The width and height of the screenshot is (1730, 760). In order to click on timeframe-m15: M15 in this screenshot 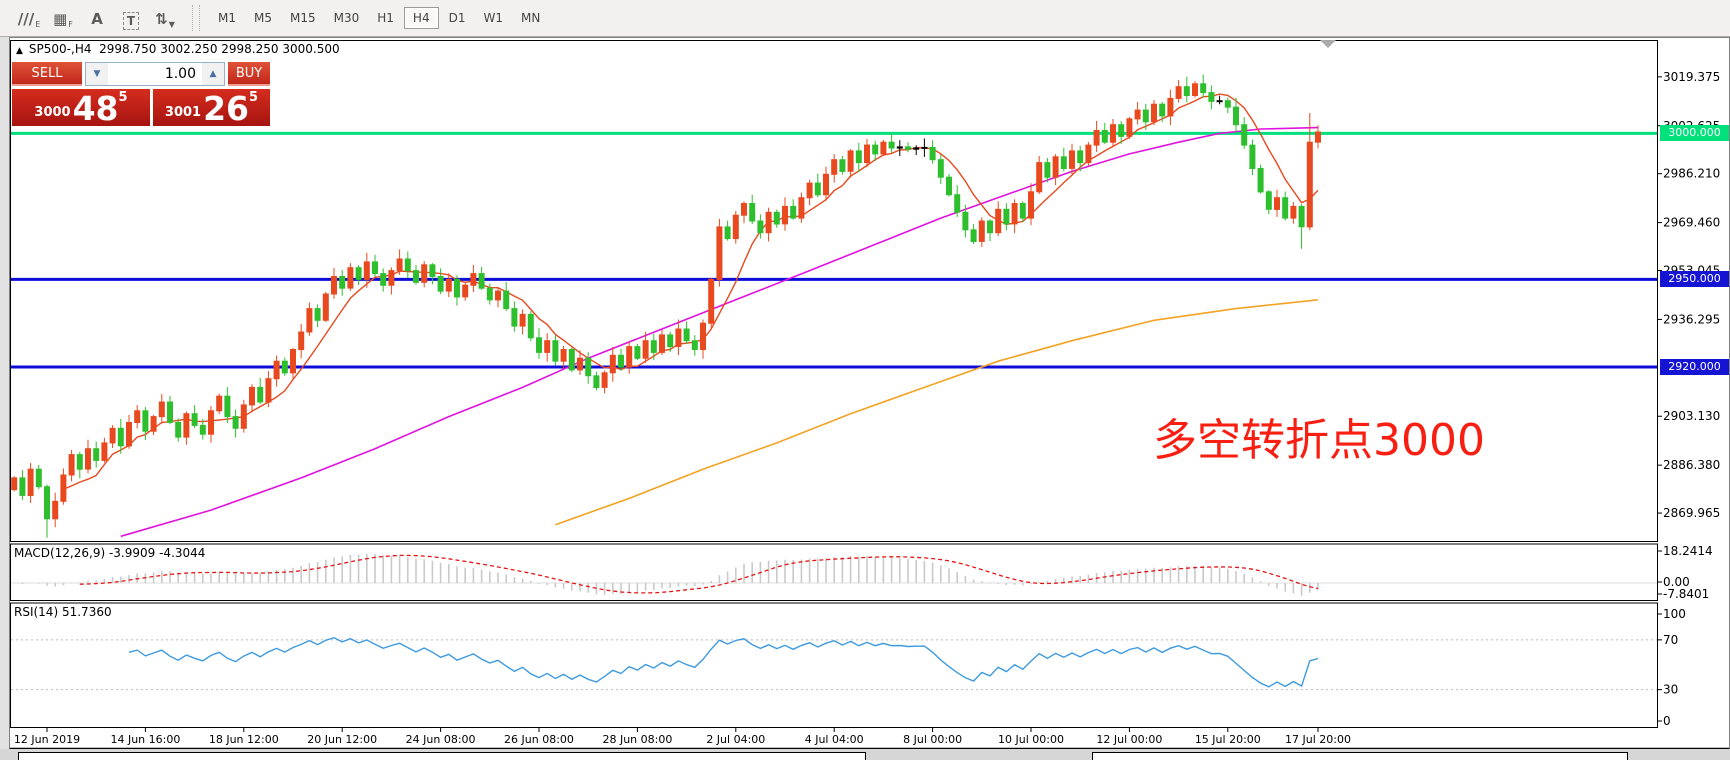, I will do `click(303, 18)`.